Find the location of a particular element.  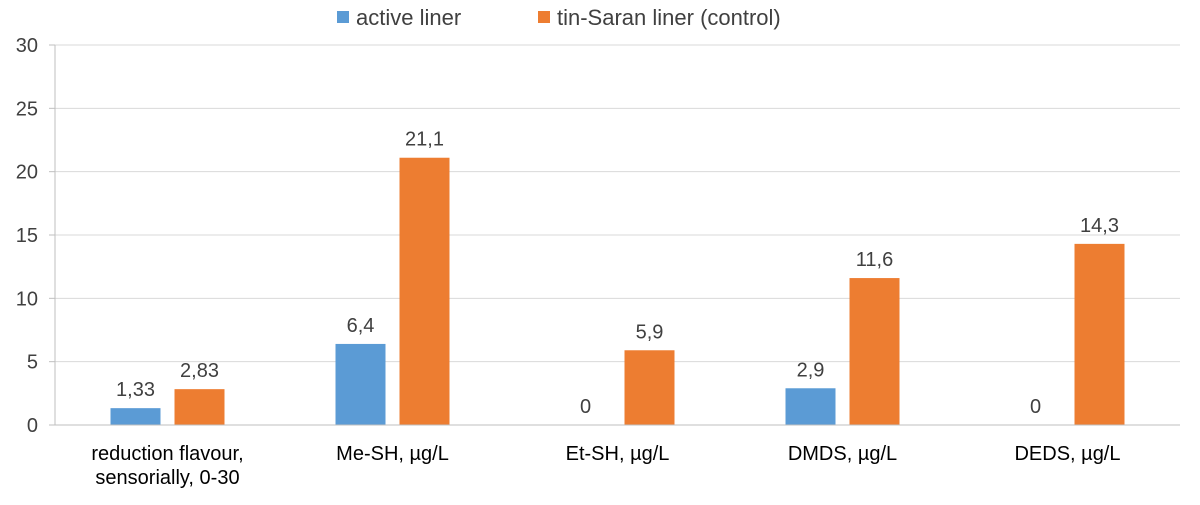

legend: active liner tin-Saran liner (control) is located at coordinates (559, 17).